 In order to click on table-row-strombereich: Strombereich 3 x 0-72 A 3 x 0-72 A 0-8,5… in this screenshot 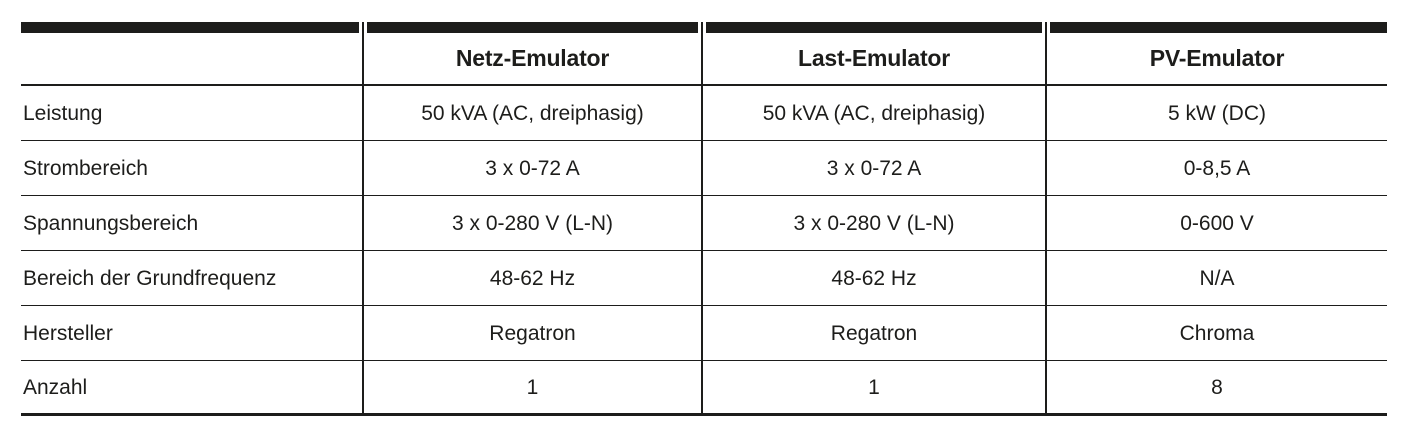, I will do `click(704, 168)`.